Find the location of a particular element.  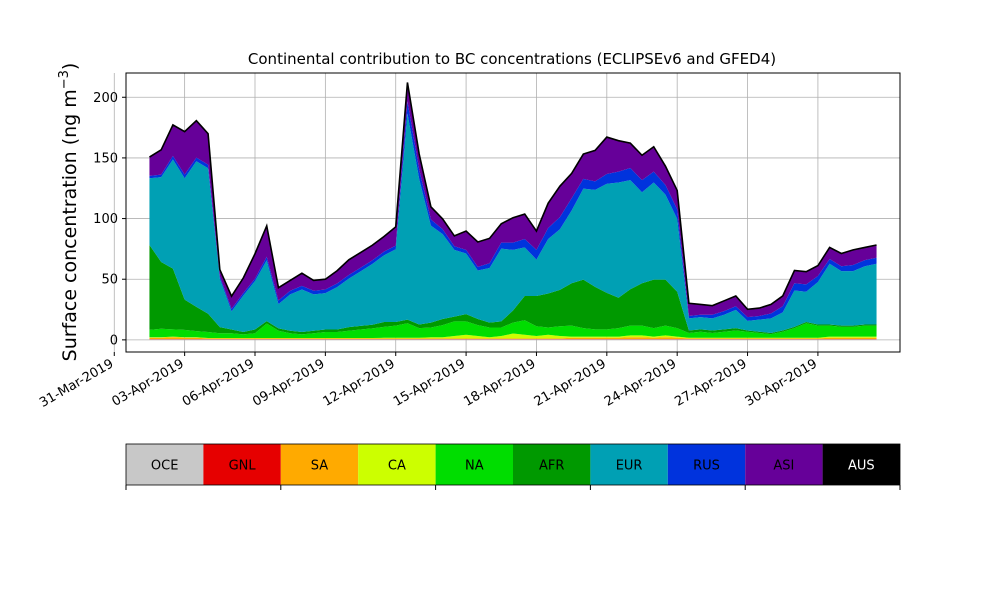

legend-label-asi: ASI is located at coordinates (783, 466).